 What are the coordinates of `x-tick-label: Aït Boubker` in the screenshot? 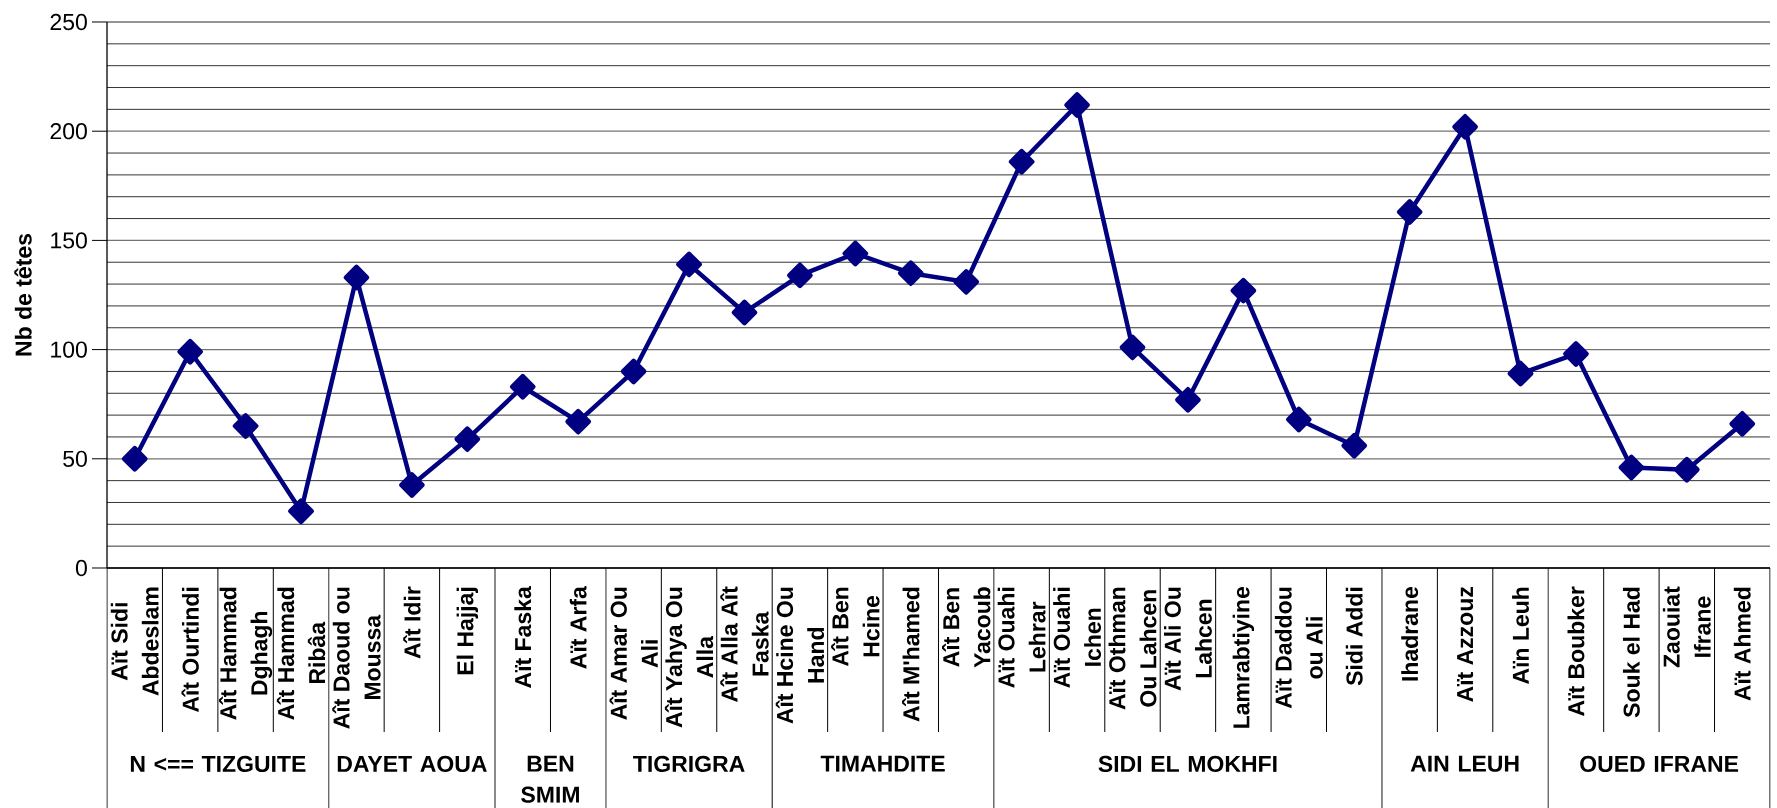 It's located at (1576, 651).